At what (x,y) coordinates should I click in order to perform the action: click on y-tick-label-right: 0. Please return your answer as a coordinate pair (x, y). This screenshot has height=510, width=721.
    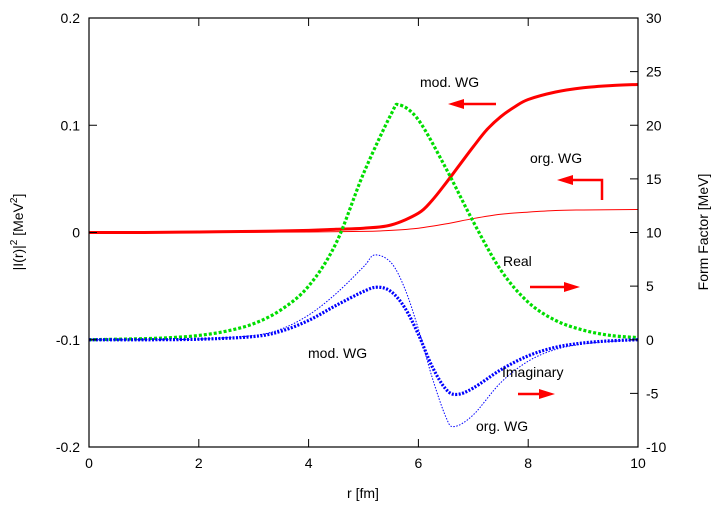
    Looking at the image, I should click on (650, 340).